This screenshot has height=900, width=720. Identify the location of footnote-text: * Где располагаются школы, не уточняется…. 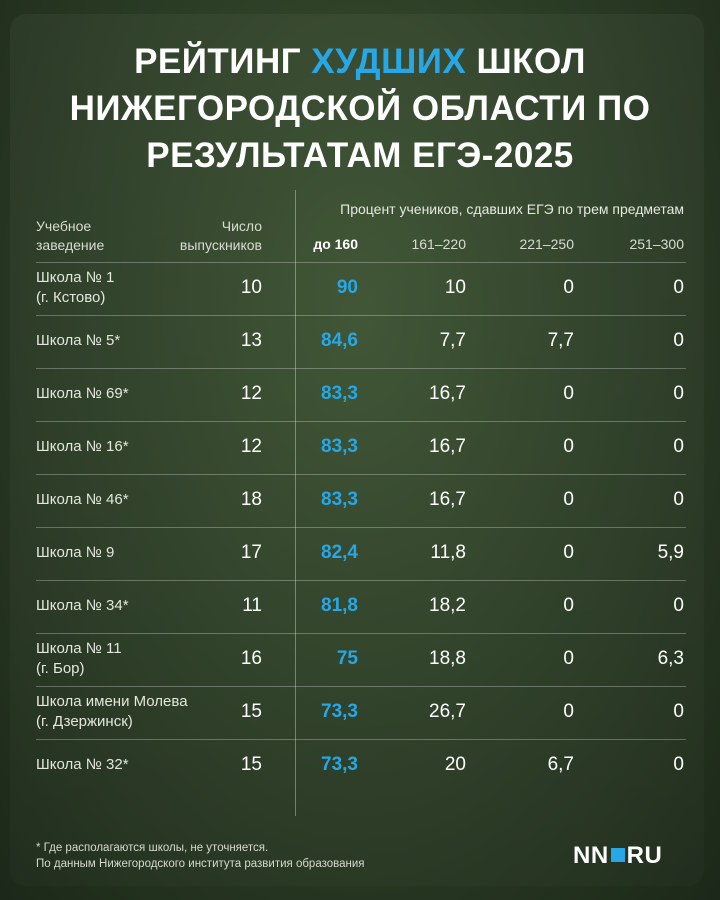
(152, 848).